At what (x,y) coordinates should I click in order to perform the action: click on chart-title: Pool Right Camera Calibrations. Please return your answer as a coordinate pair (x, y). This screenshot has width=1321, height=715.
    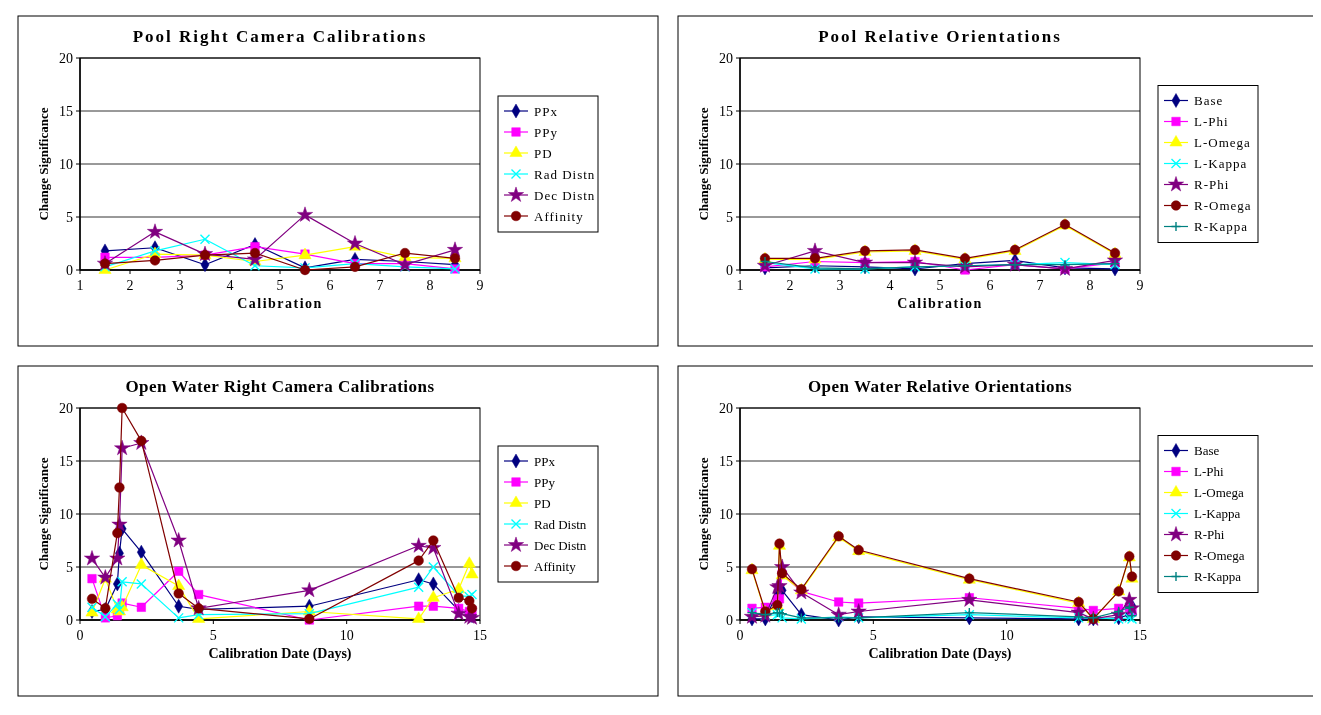
    Looking at the image, I should click on (280, 36).